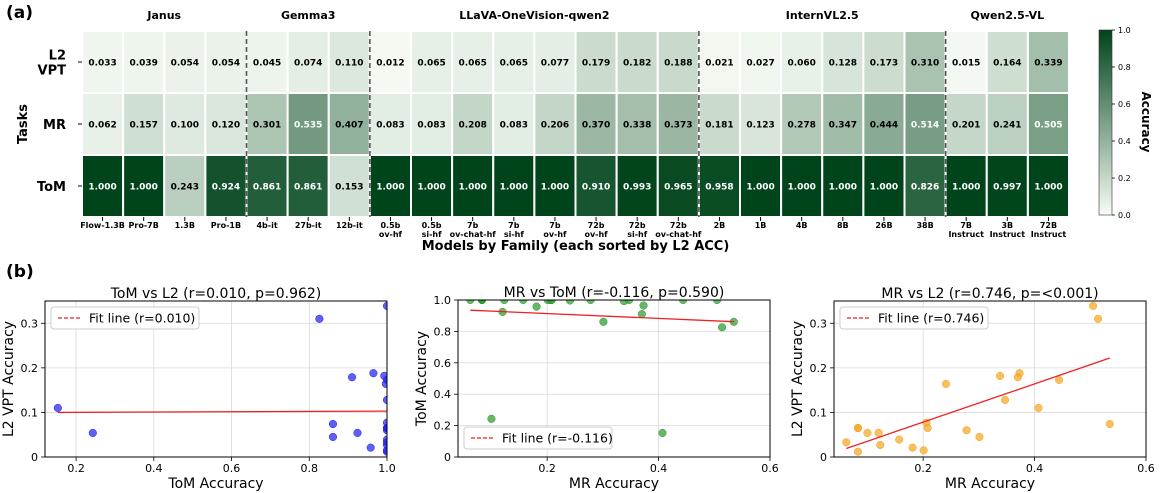  What do you see at coordinates (614, 484) in the screenshot?
I see `x-axis-label: MR Accuracy` at bounding box center [614, 484].